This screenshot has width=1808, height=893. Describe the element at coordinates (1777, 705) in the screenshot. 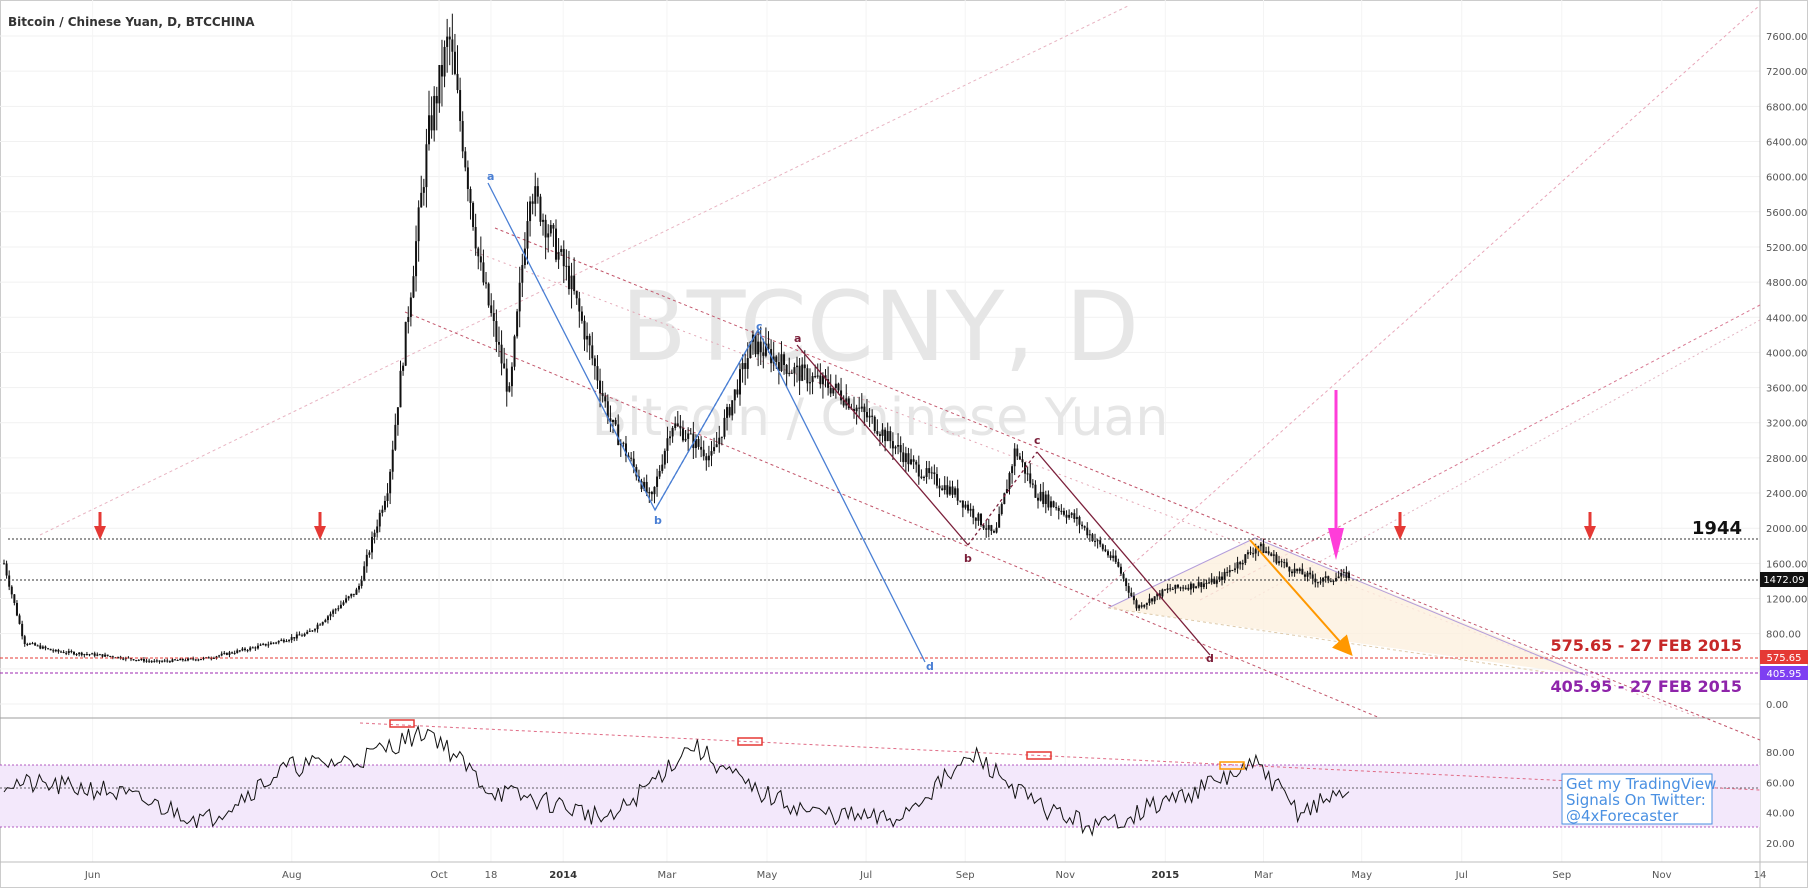

I see `price-tick-label: 0.00` at that location.